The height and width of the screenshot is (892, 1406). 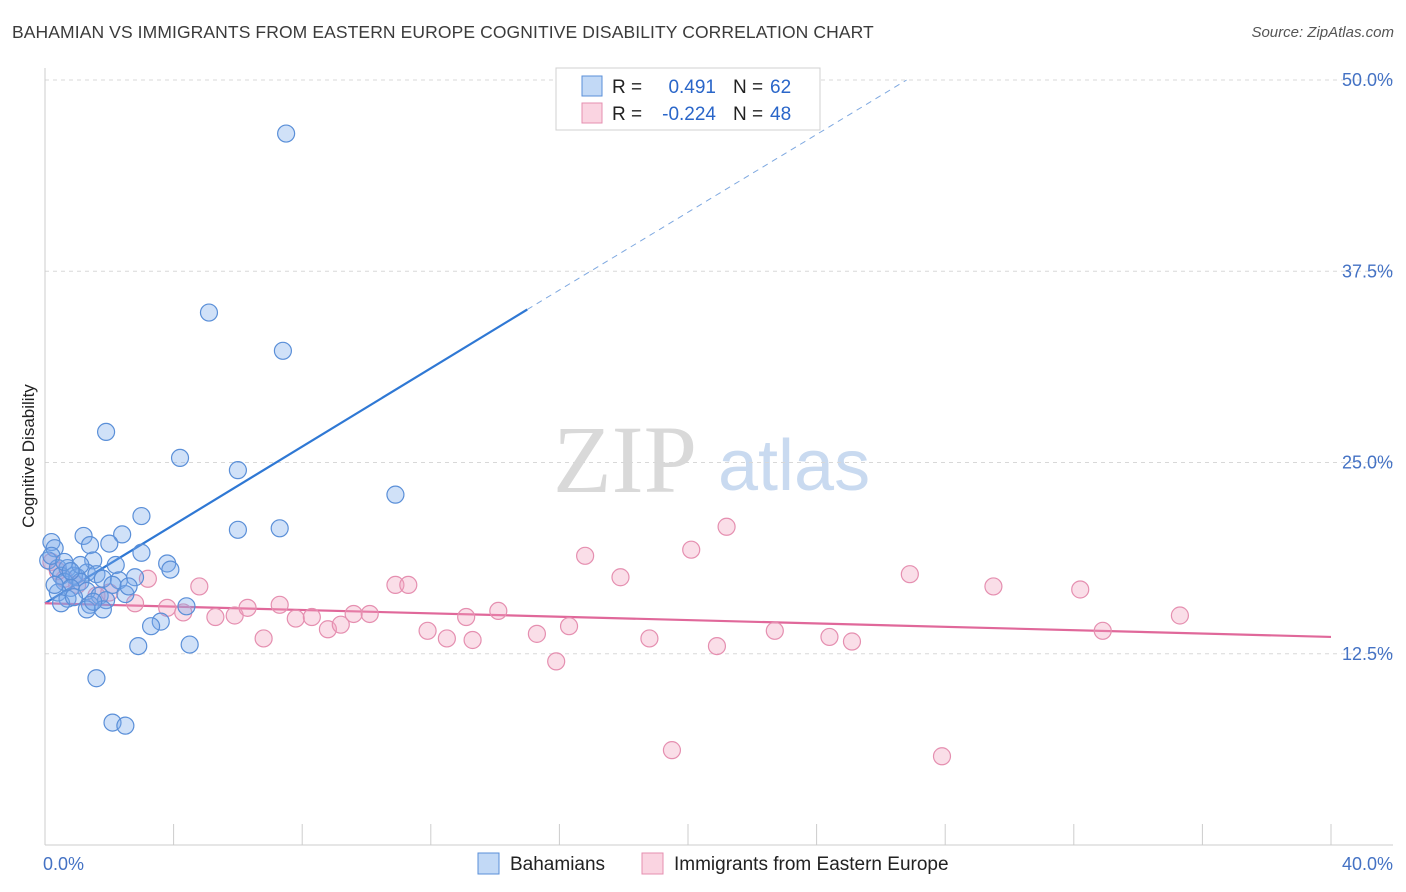 I want to click on legend-swatch-blue, so click(x=592, y=86).